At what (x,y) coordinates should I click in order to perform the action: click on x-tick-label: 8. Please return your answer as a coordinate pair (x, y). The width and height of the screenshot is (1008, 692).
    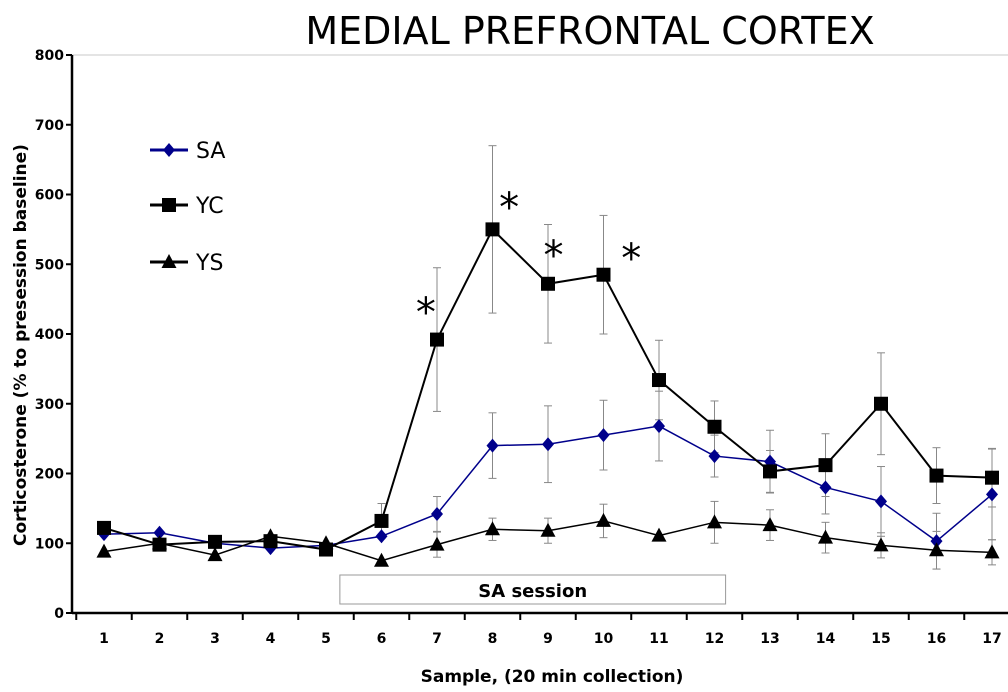
    Looking at the image, I should click on (493, 639).